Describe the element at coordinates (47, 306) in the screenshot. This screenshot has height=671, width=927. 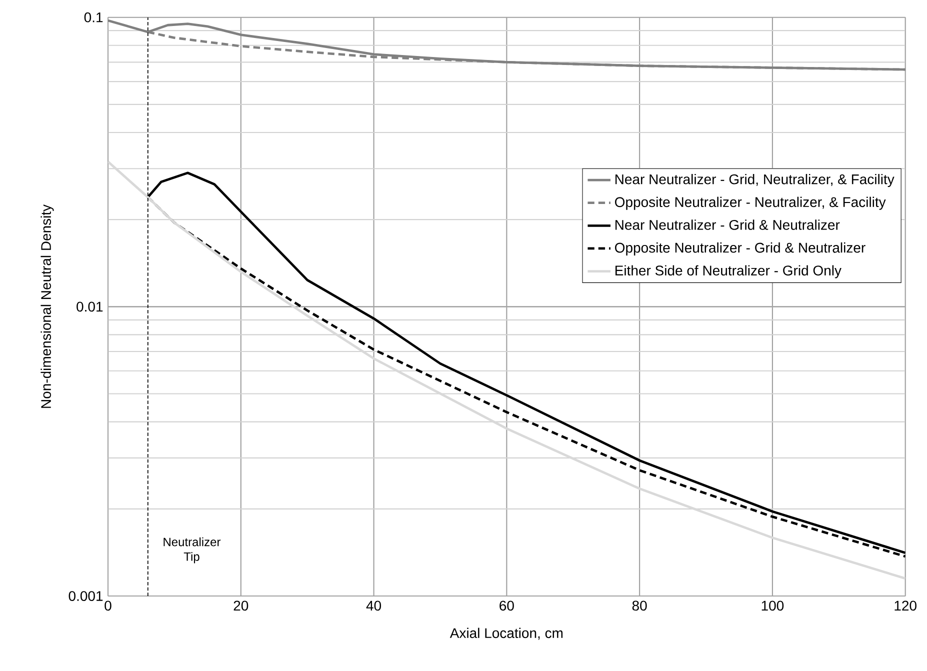
I see `y-axis-title: Non-dimensional Neutral Density` at that location.